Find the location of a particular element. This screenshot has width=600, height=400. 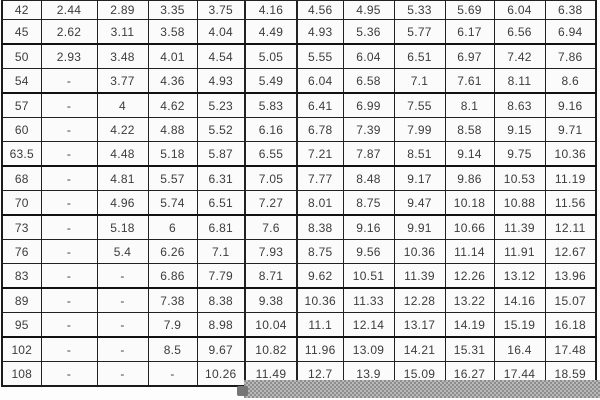

table-cell: 4.04 is located at coordinates (221, 32).